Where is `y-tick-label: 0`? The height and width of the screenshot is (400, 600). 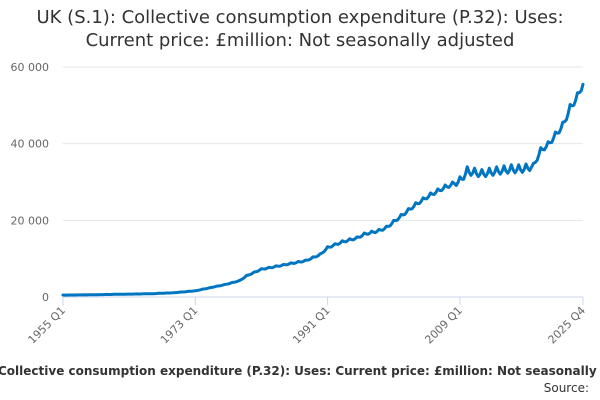
y-tick-label: 0 is located at coordinates (45, 297).